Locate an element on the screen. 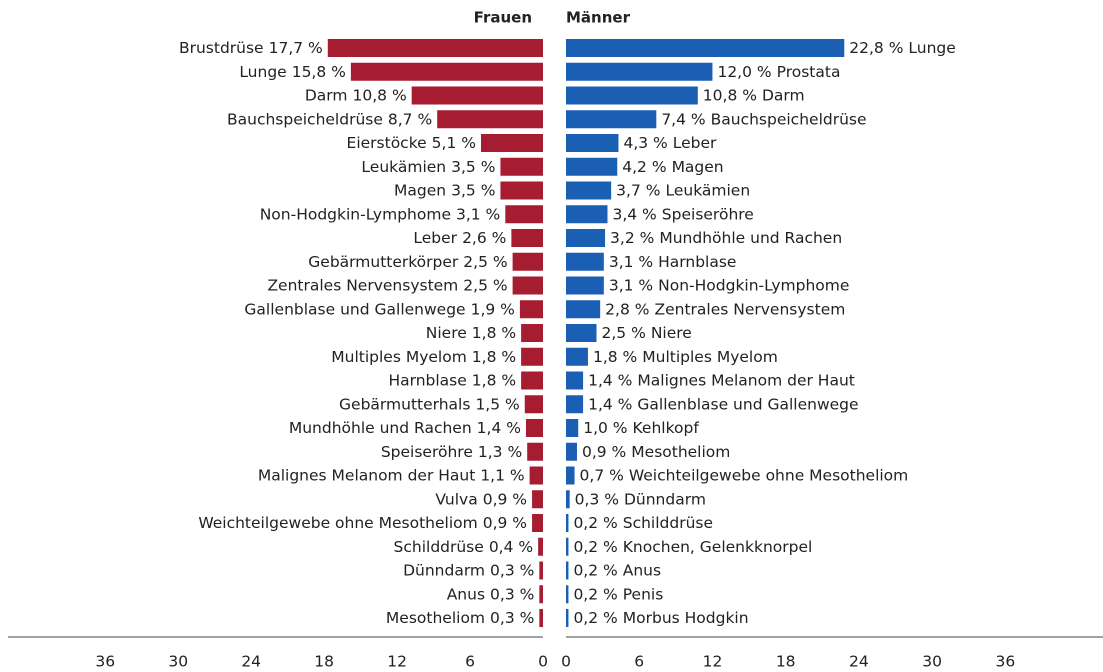 The image size is (1103, 672). bar-label: Speiseröhre 1,3 % is located at coordinates (451, 451).